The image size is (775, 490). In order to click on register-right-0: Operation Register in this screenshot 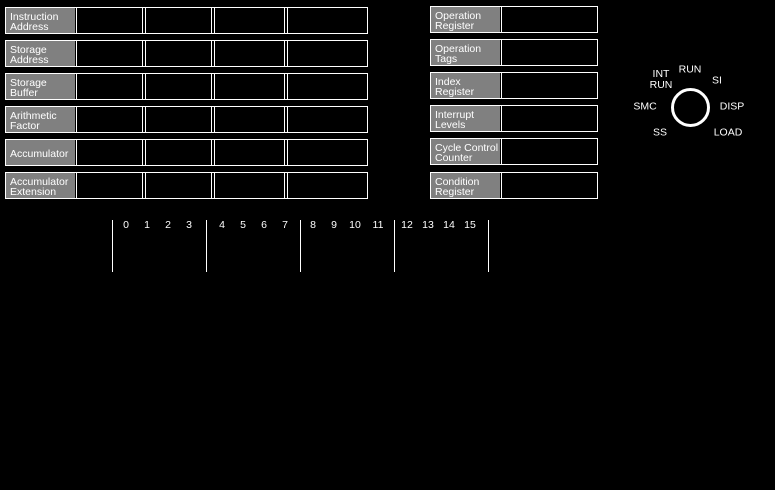, I will do `click(514, 19)`.